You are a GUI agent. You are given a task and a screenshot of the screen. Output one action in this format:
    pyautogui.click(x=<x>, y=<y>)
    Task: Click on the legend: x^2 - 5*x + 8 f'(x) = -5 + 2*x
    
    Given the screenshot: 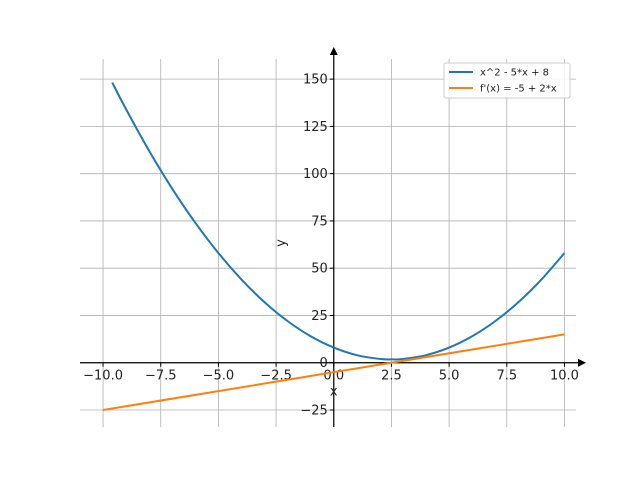 What is the action you would take?
    pyautogui.click(x=507, y=80)
    